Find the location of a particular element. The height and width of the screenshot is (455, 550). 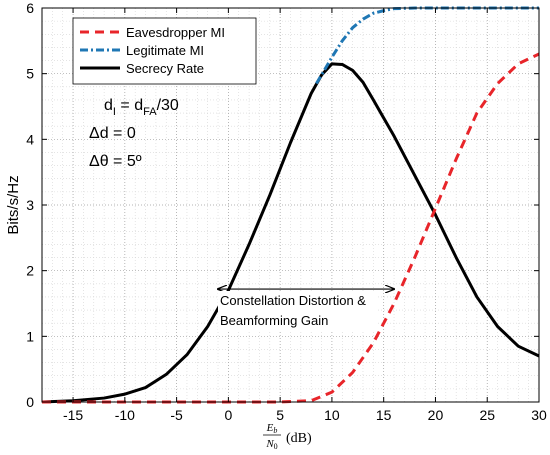

y-tick-label: 3 is located at coordinates (30, 205).